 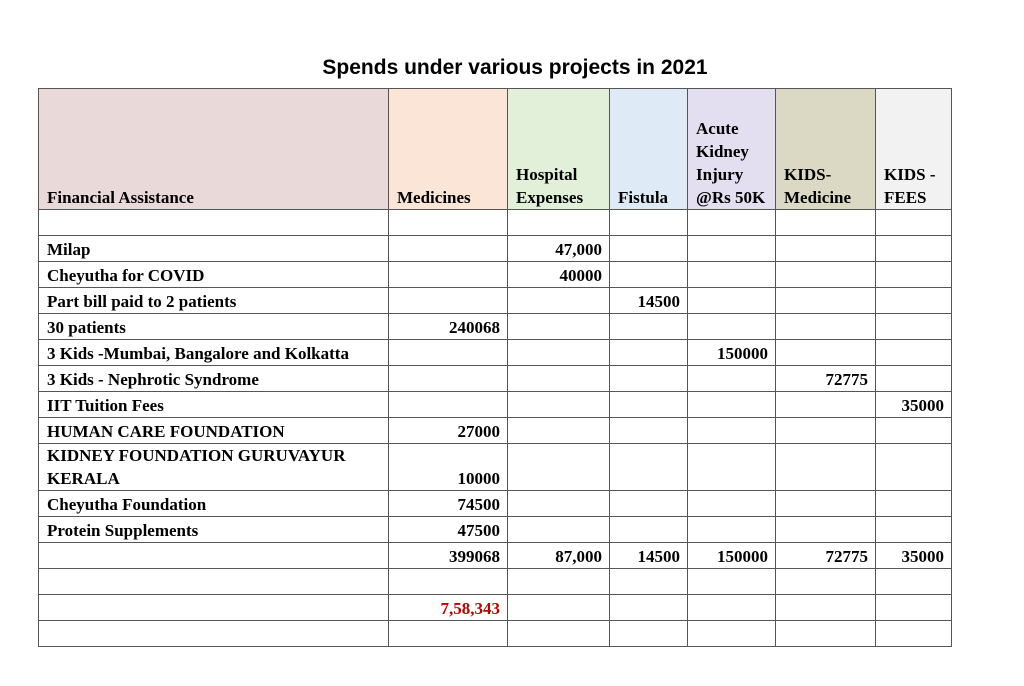 What do you see at coordinates (648, 555) in the screenshot?
I see `cell-value: 14500` at bounding box center [648, 555].